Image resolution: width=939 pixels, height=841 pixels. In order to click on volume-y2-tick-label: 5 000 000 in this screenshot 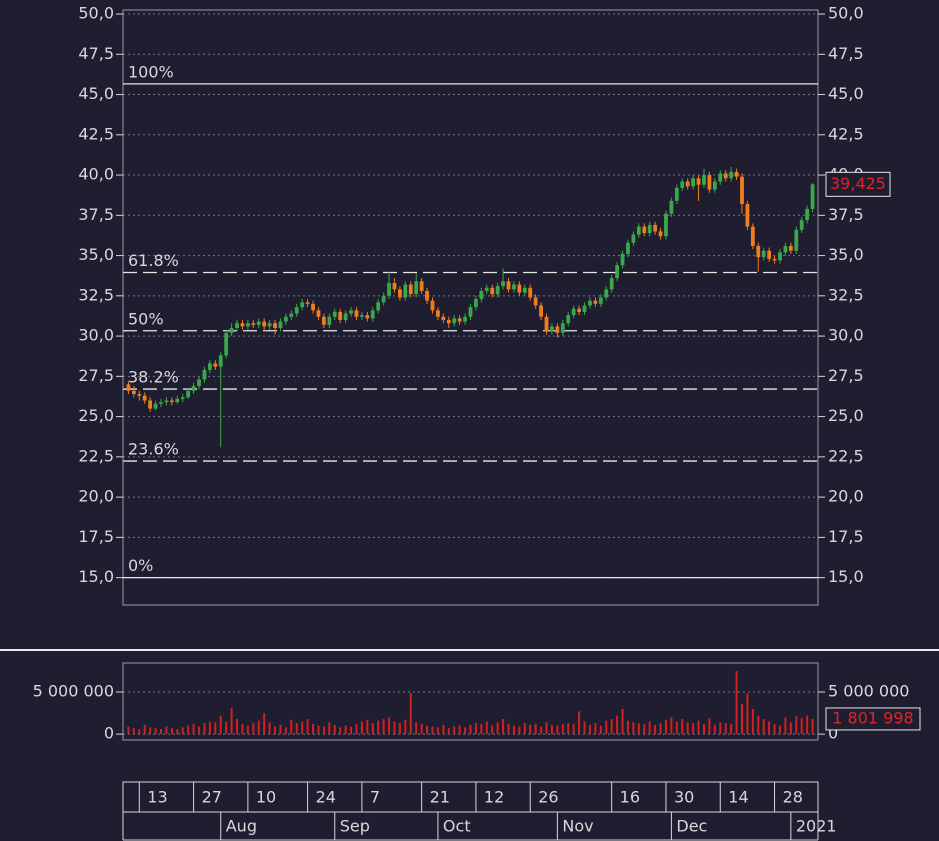, I will do `click(868, 691)`.